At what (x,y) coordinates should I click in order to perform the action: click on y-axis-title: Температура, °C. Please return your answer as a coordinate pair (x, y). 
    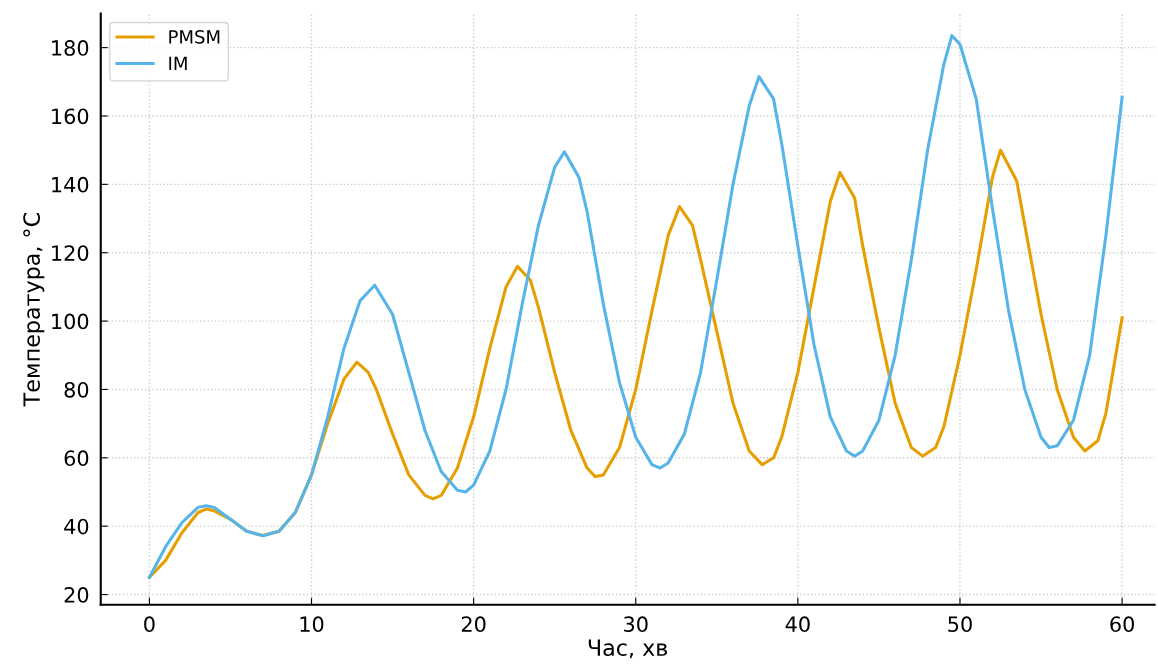
    Looking at the image, I should click on (34, 310).